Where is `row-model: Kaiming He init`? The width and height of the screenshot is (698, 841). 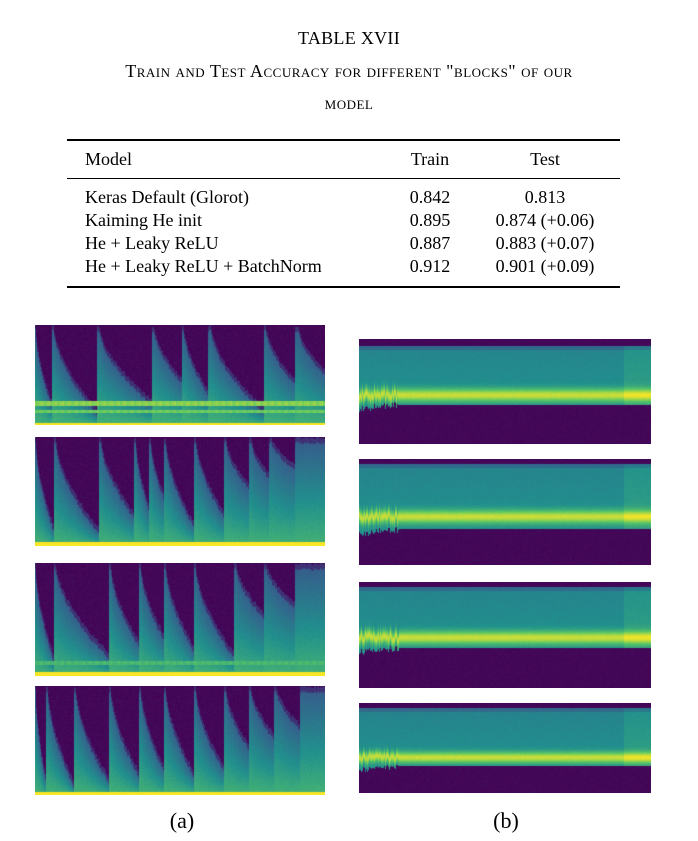 row-model: Kaiming He init is located at coordinates (143, 220).